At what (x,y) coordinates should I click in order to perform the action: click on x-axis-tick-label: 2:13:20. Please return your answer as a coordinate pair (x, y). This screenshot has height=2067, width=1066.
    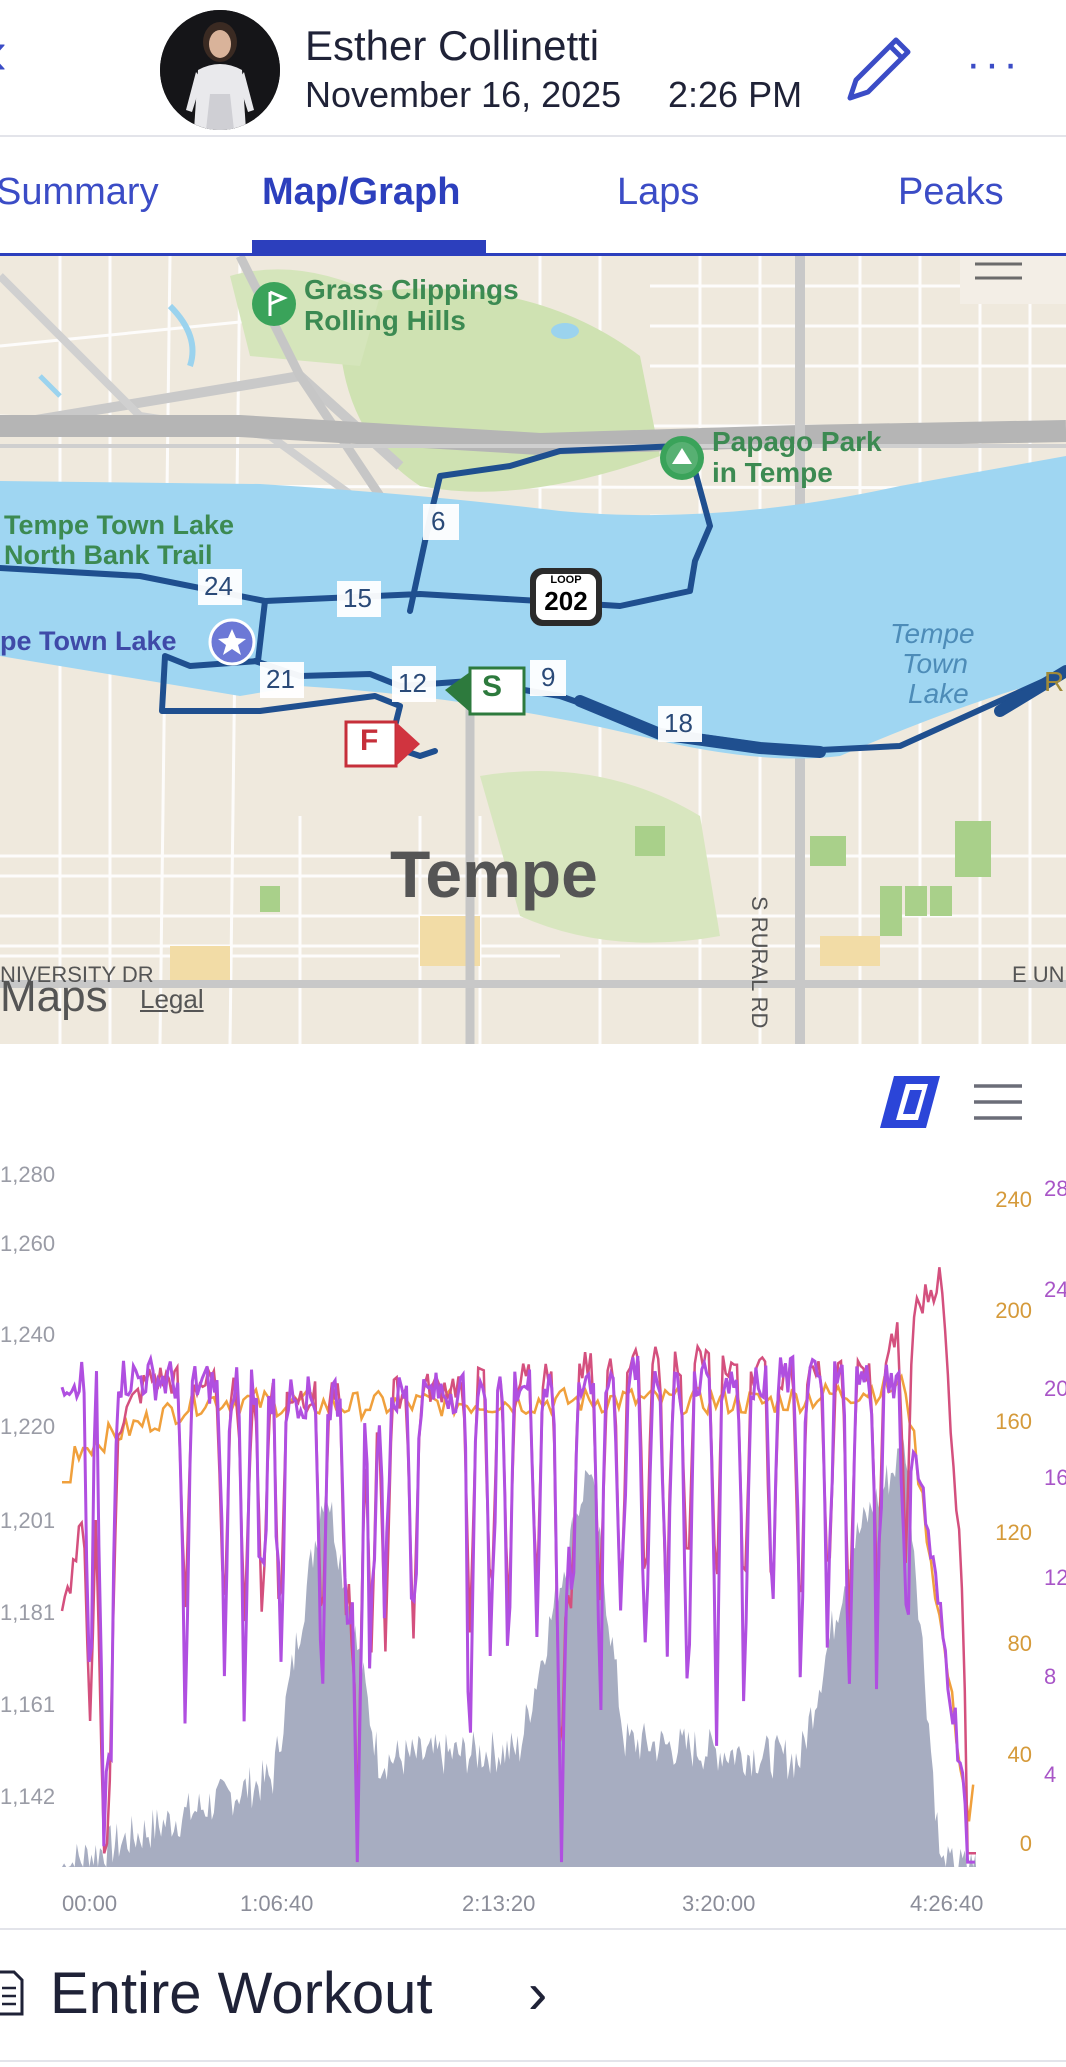
    Looking at the image, I should click on (498, 1903).